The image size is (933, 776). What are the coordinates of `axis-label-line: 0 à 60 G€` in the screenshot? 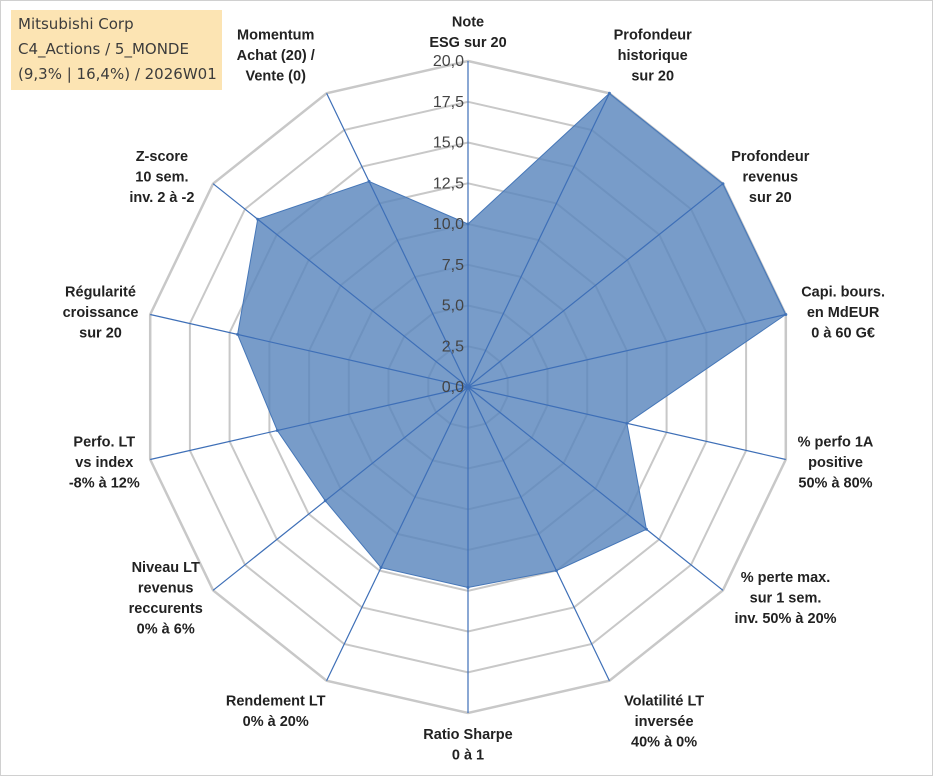 It's located at (843, 333).